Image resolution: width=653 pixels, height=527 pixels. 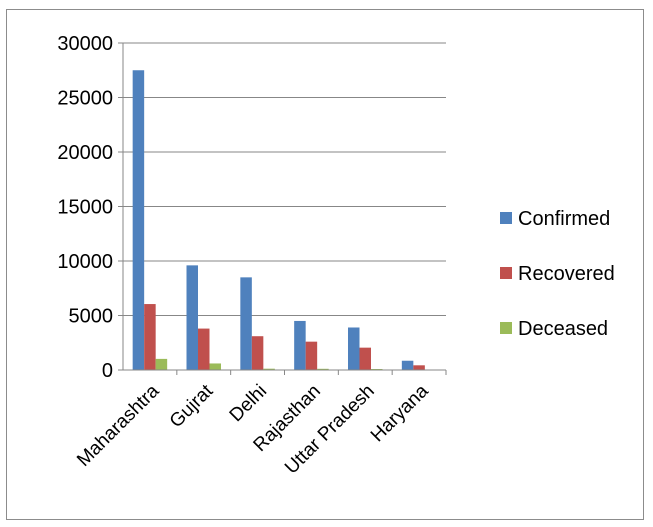 What do you see at coordinates (91, 317) in the screenshot?
I see `y-tick-label: 5000` at bounding box center [91, 317].